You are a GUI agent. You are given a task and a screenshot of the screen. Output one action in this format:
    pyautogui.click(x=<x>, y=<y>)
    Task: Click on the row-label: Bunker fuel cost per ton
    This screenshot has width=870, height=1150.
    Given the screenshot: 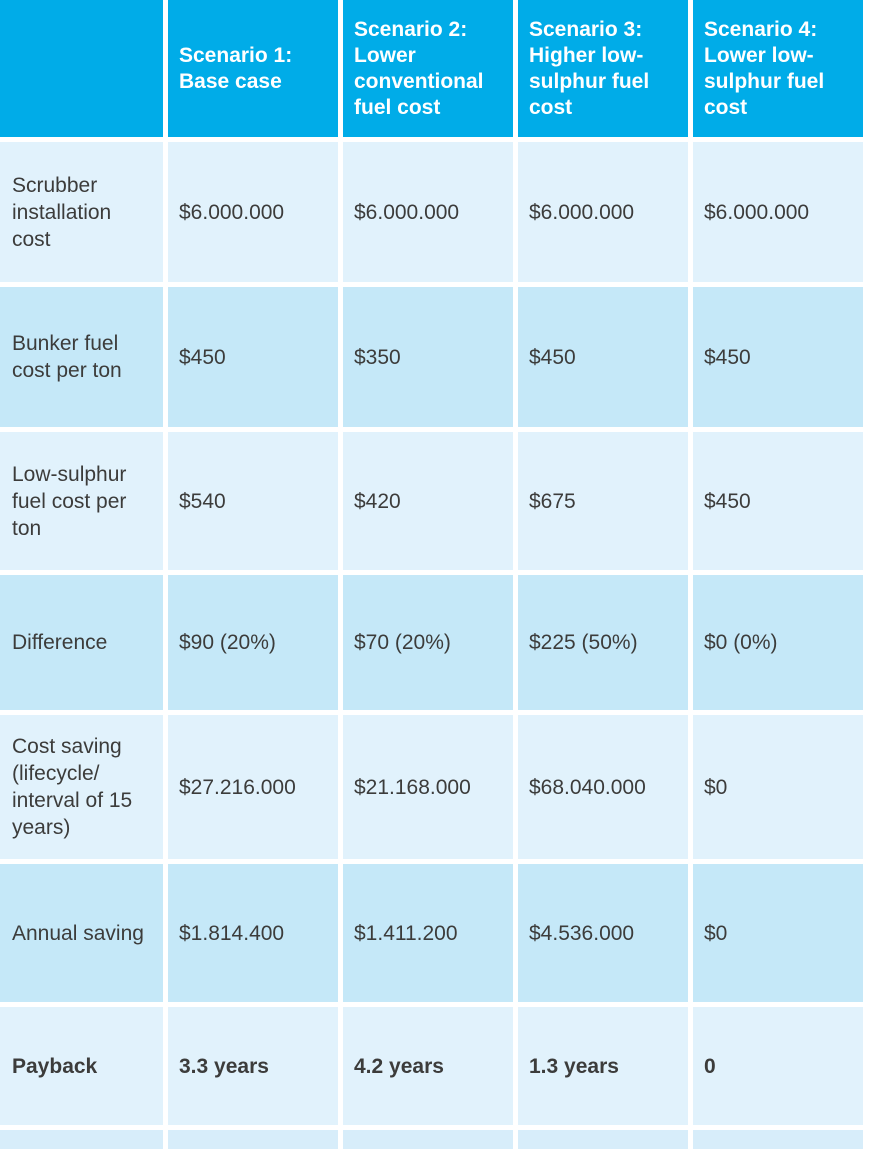 What is the action you would take?
    pyautogui.click(x=81, y=357)
    